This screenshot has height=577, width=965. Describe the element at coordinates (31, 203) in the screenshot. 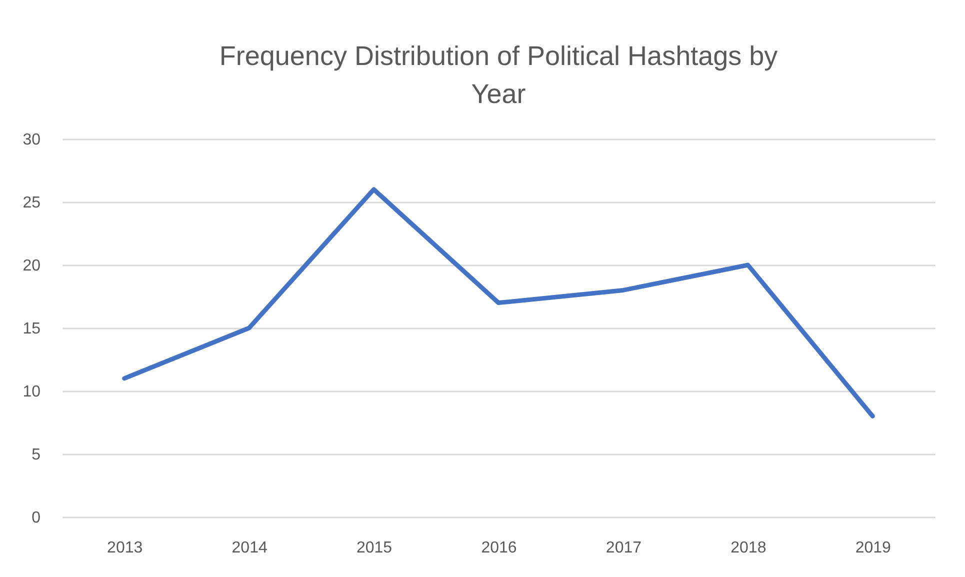

I see `y-tick-label: 25` at that location.